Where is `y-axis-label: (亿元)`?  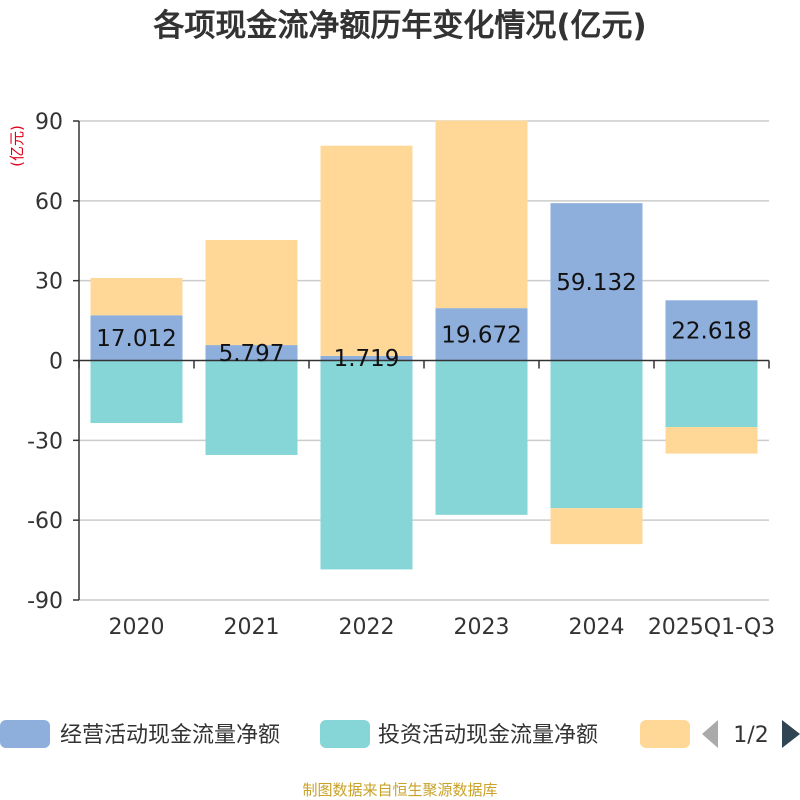
y-axis-label: (亿元) is located at coordinates (17, 146).